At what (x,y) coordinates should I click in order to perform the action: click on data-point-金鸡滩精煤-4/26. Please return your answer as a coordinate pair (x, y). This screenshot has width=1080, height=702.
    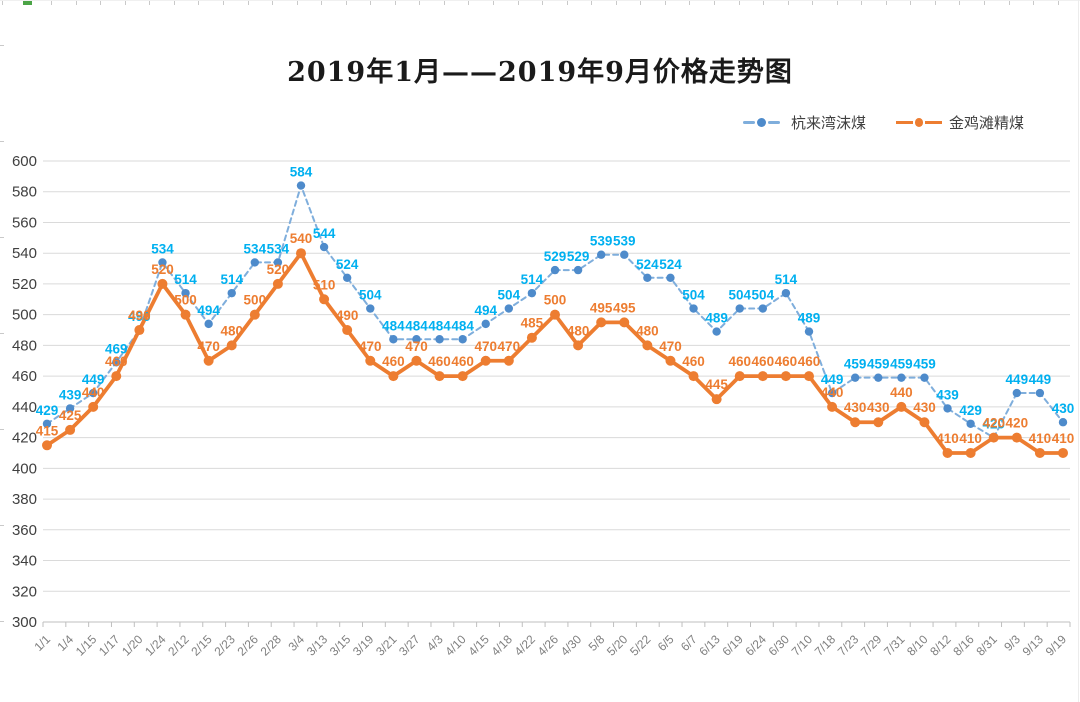
    Looking at the image, I should click on (555, 314).